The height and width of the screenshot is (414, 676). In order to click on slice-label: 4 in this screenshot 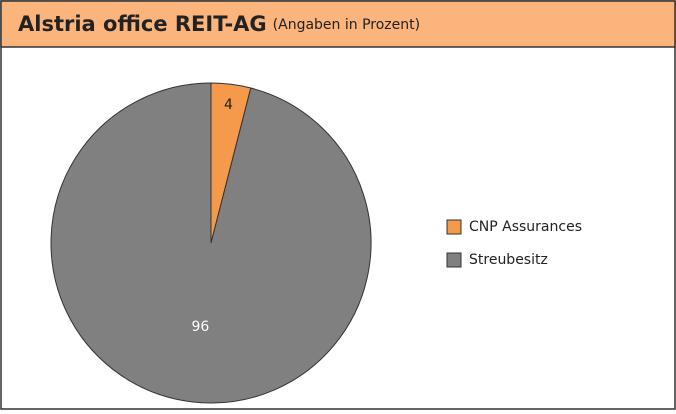, I will do `click(228, 105)`.